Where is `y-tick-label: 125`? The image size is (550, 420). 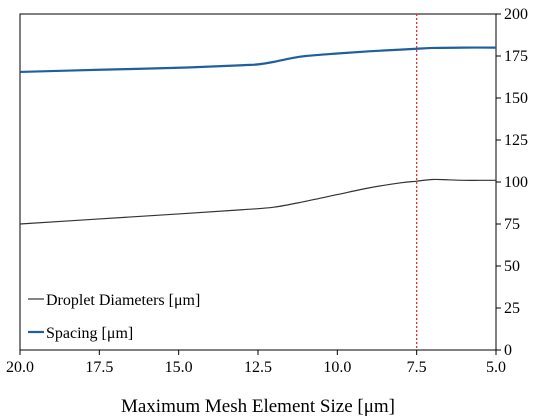
y-tick-label: 125 is located at coordinates (516, 140).